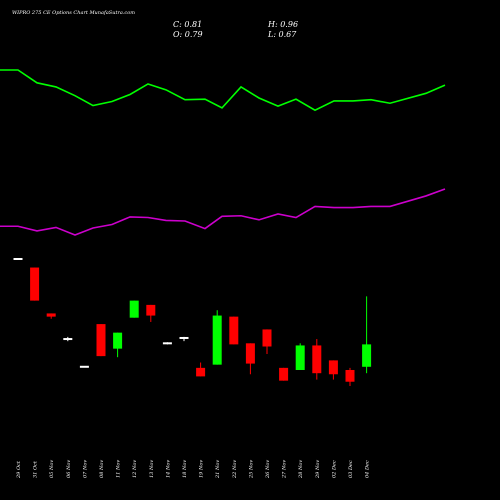 This screenshot has width=500, height=500. Describe the element at coordinates (135, 469) in the screenshot. I see `x-tick-label: 12 Nov` at that location.